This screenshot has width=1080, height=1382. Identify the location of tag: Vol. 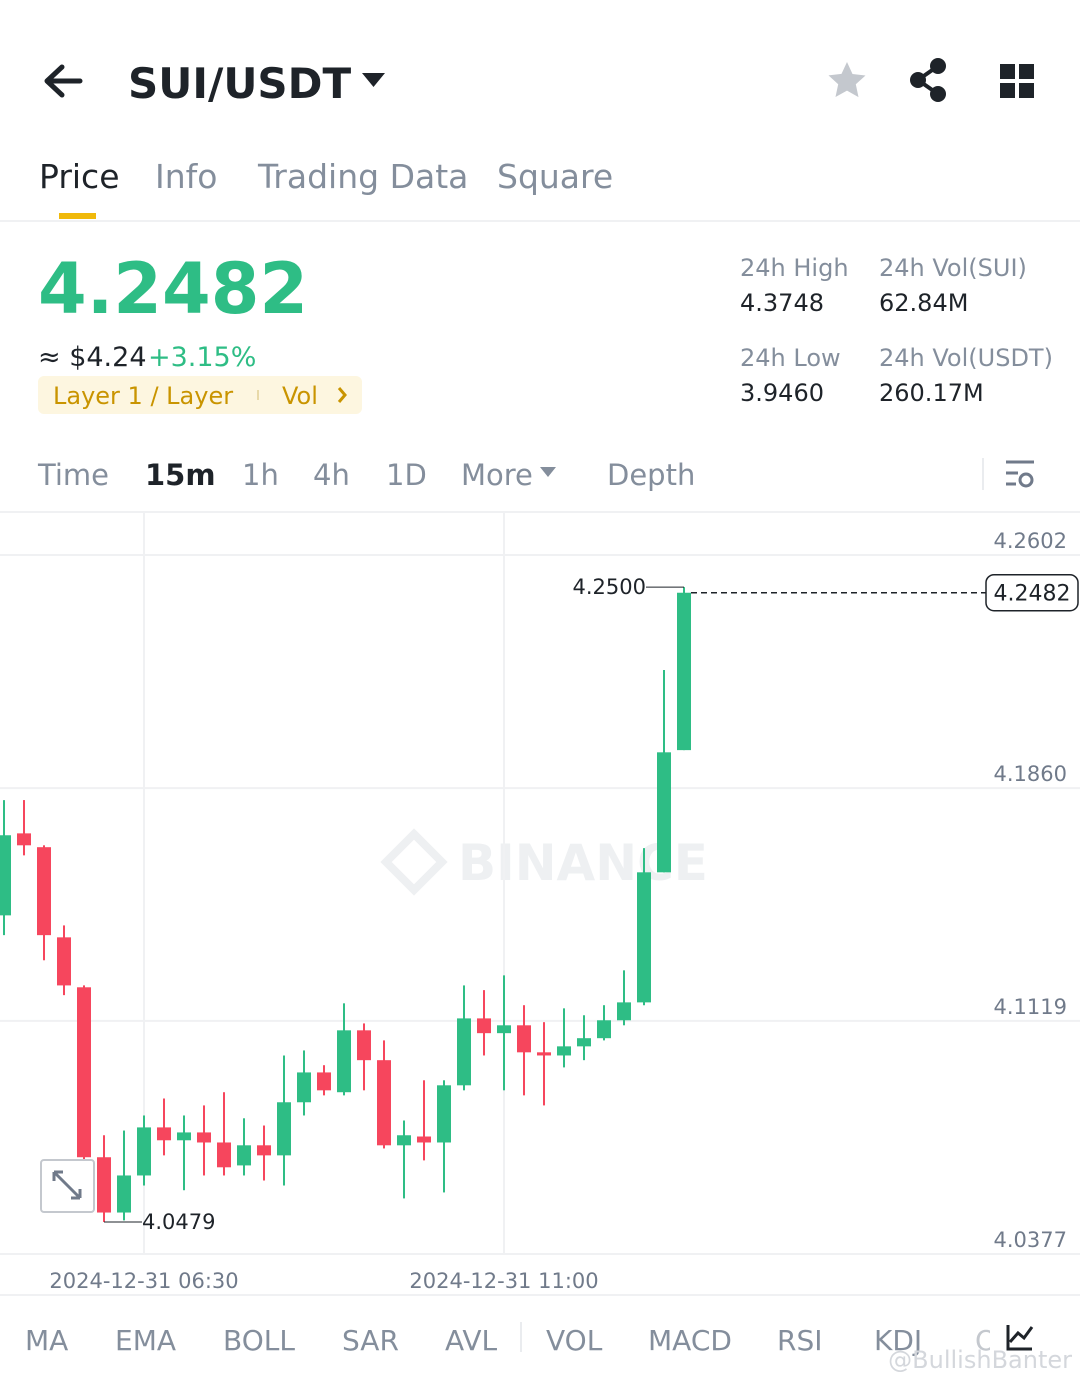
(300, 396).